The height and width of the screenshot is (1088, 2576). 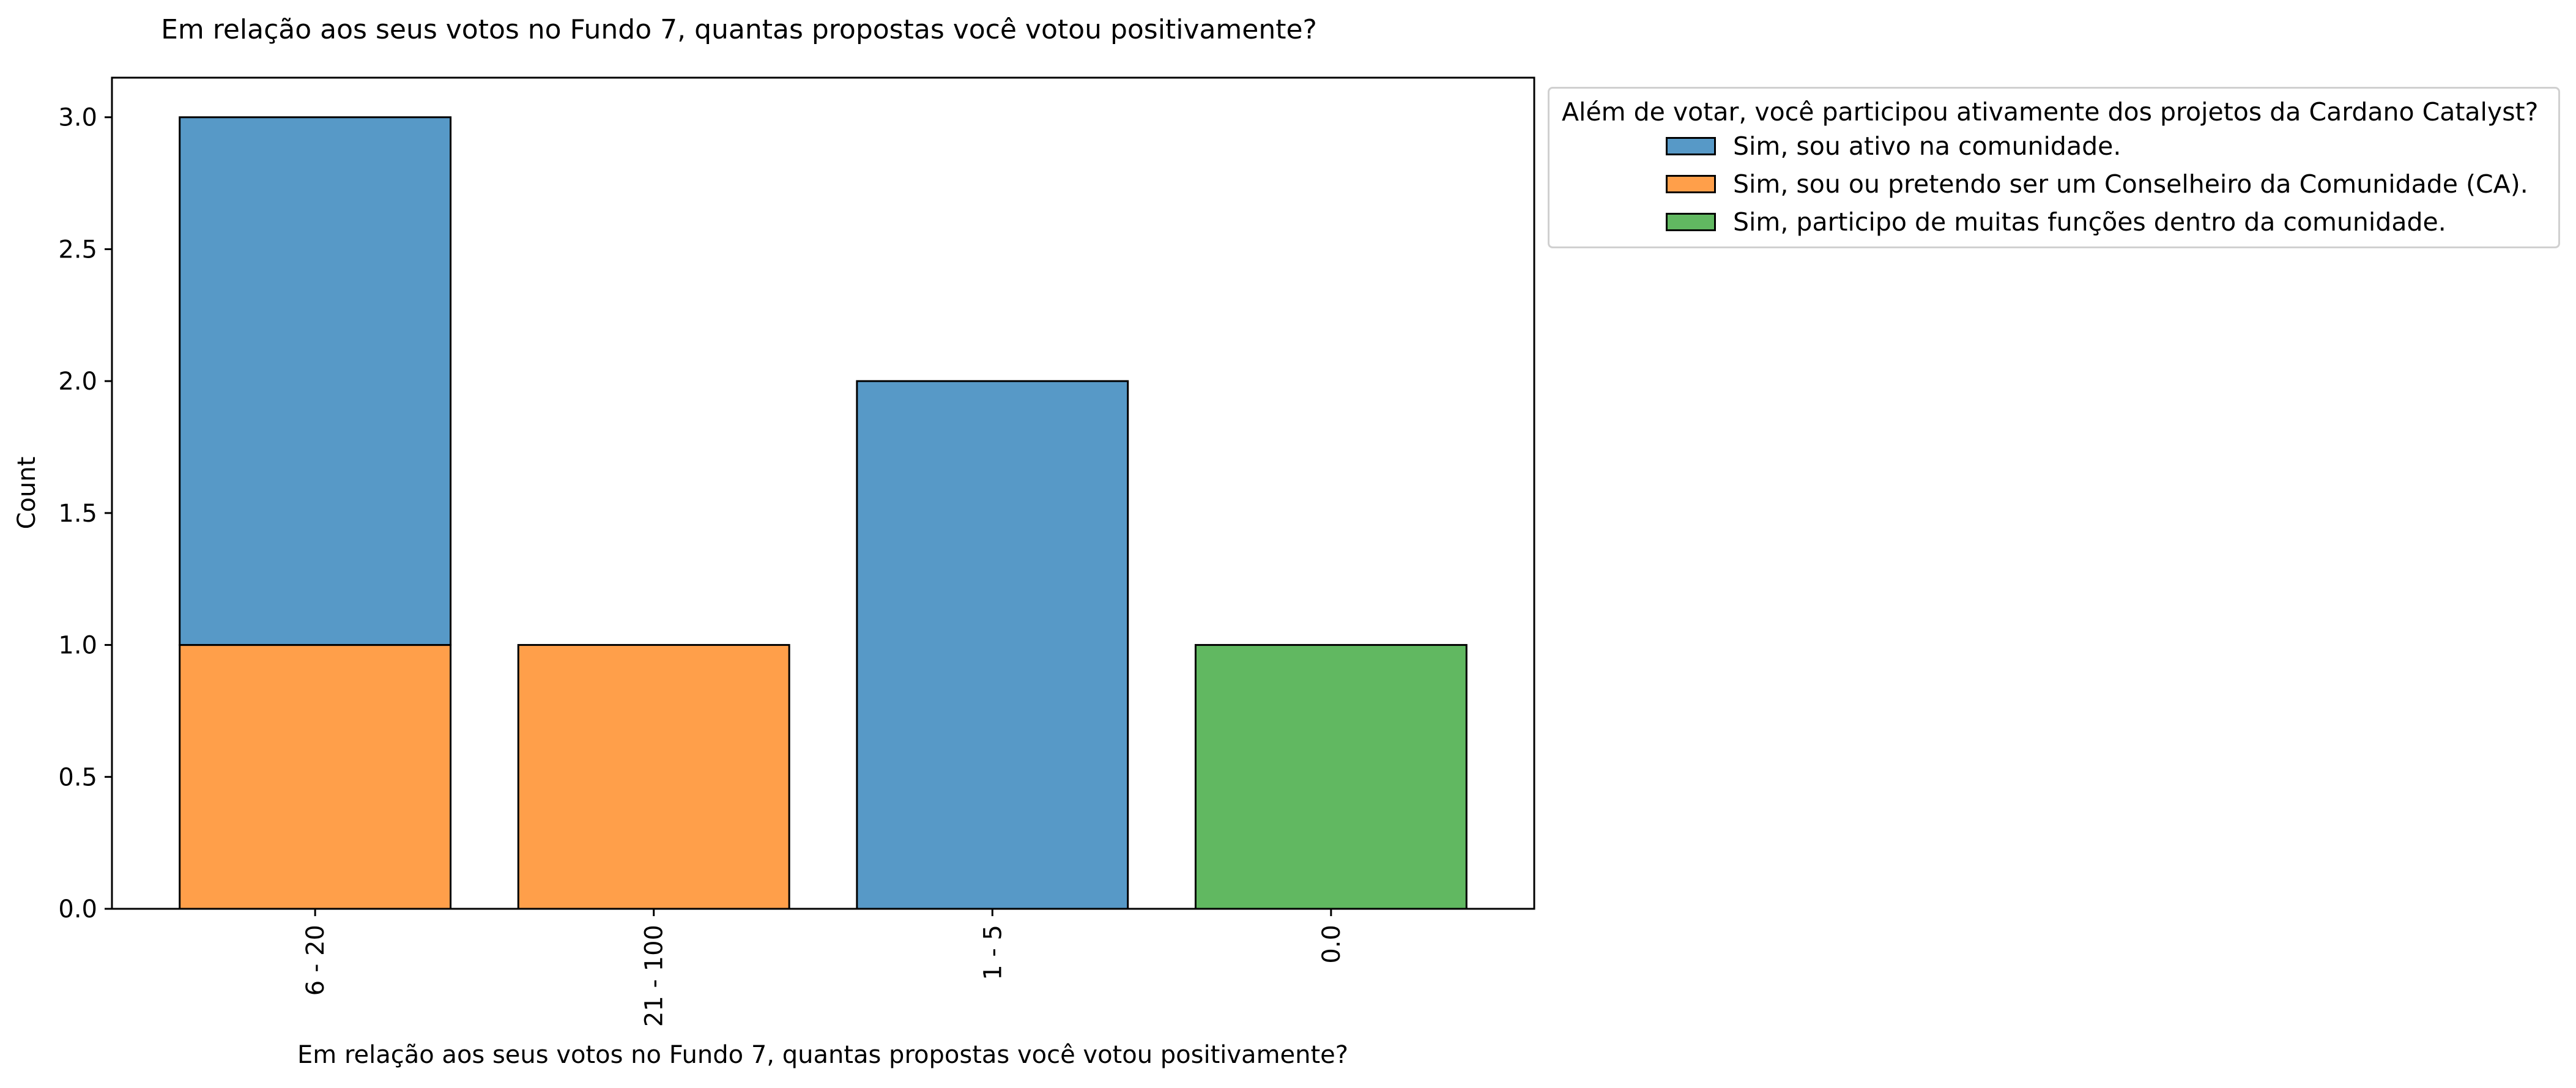 What do you see at coordinates (77, 514) in the screenshot?
I see `y-tick-label: 1.5` at bounding box center [77, 514].